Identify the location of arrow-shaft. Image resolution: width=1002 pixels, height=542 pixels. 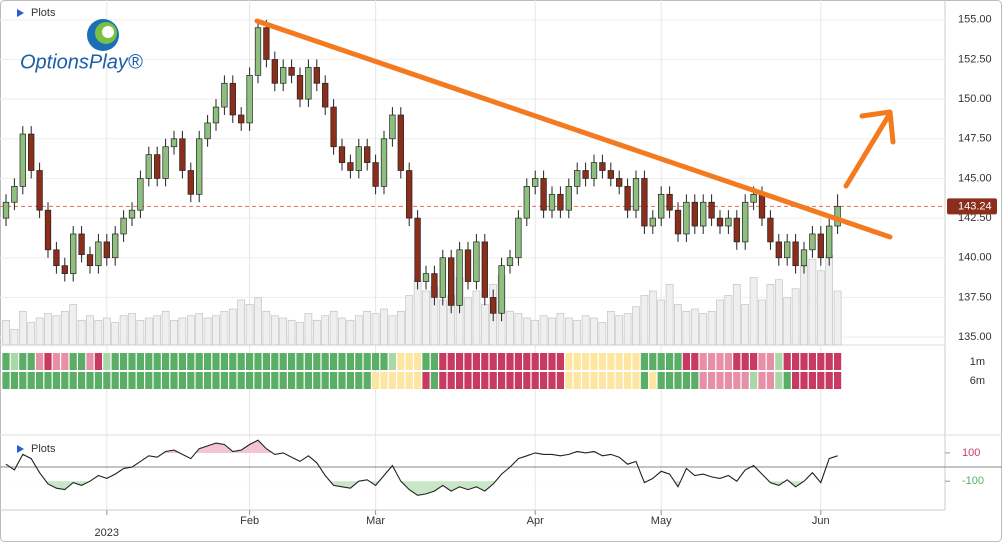
(867, 150).